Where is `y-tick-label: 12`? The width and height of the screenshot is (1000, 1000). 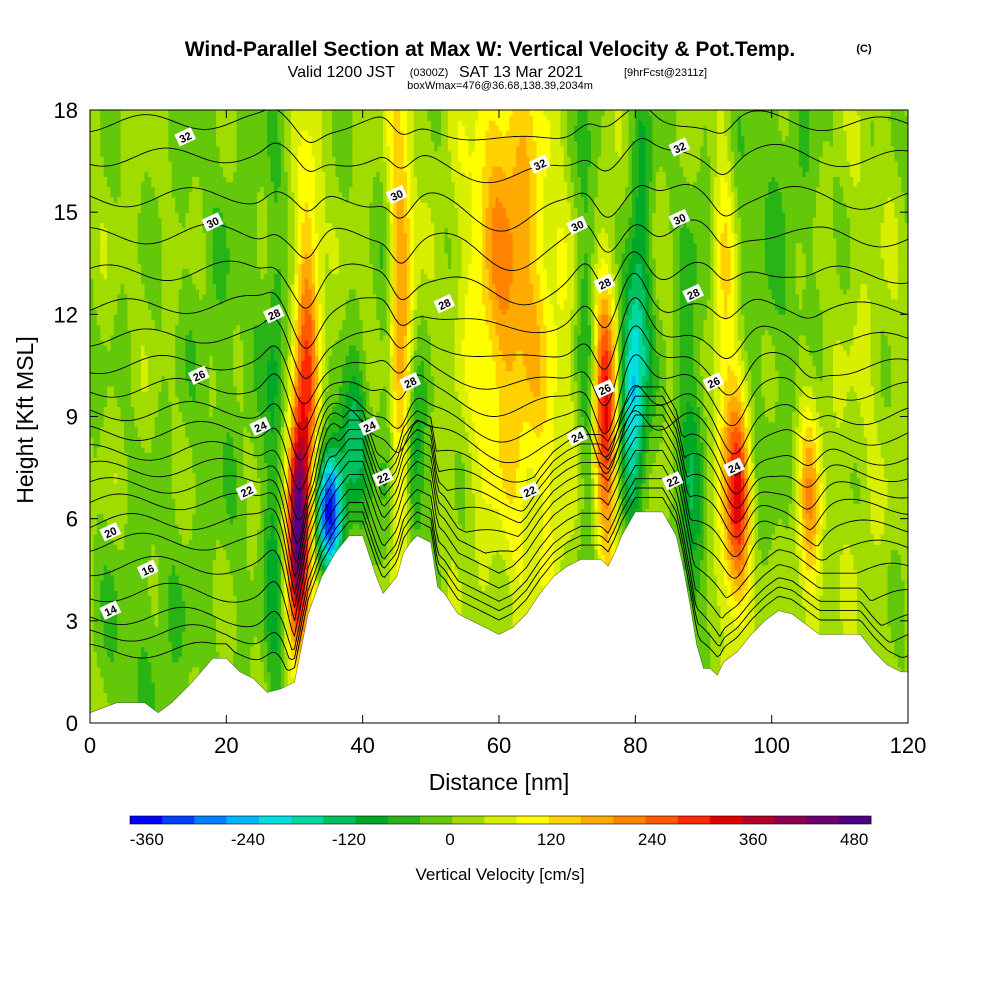 y-tick-label: 12 is located at coordinates (66, 314).